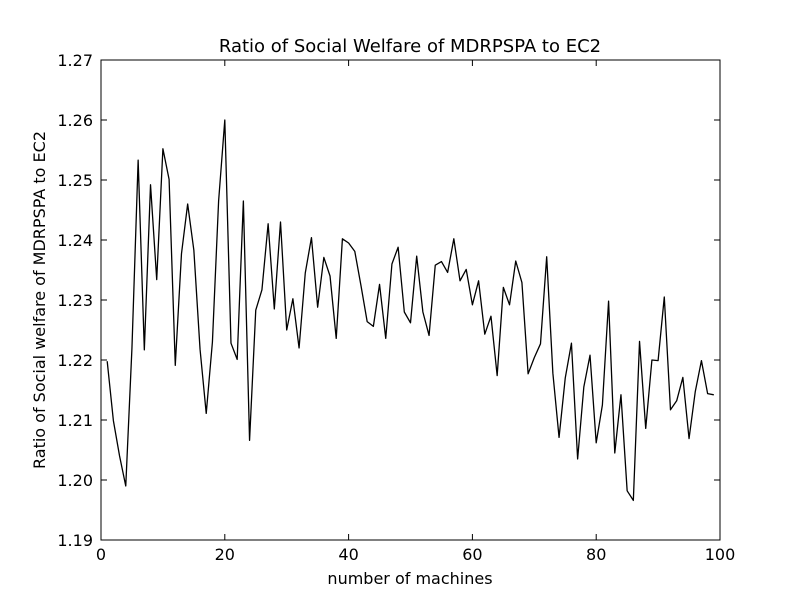 The width and height of the screenshot is (800, 600). What do you see at coordinates (409, 578) in the screenshot?
I see `x-axis-label: number of machines` at bounding box center [409, 578].